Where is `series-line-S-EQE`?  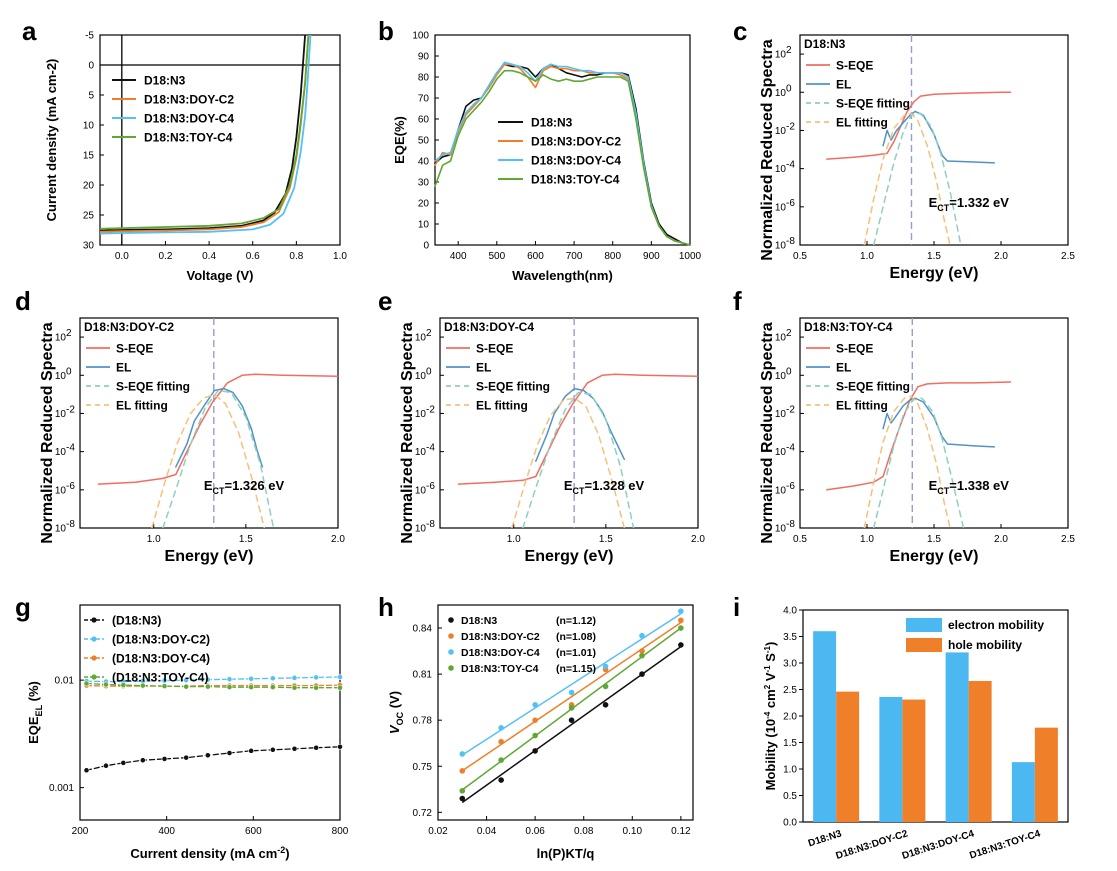 series-line-S-EQE is located at coordinates (919, 436).